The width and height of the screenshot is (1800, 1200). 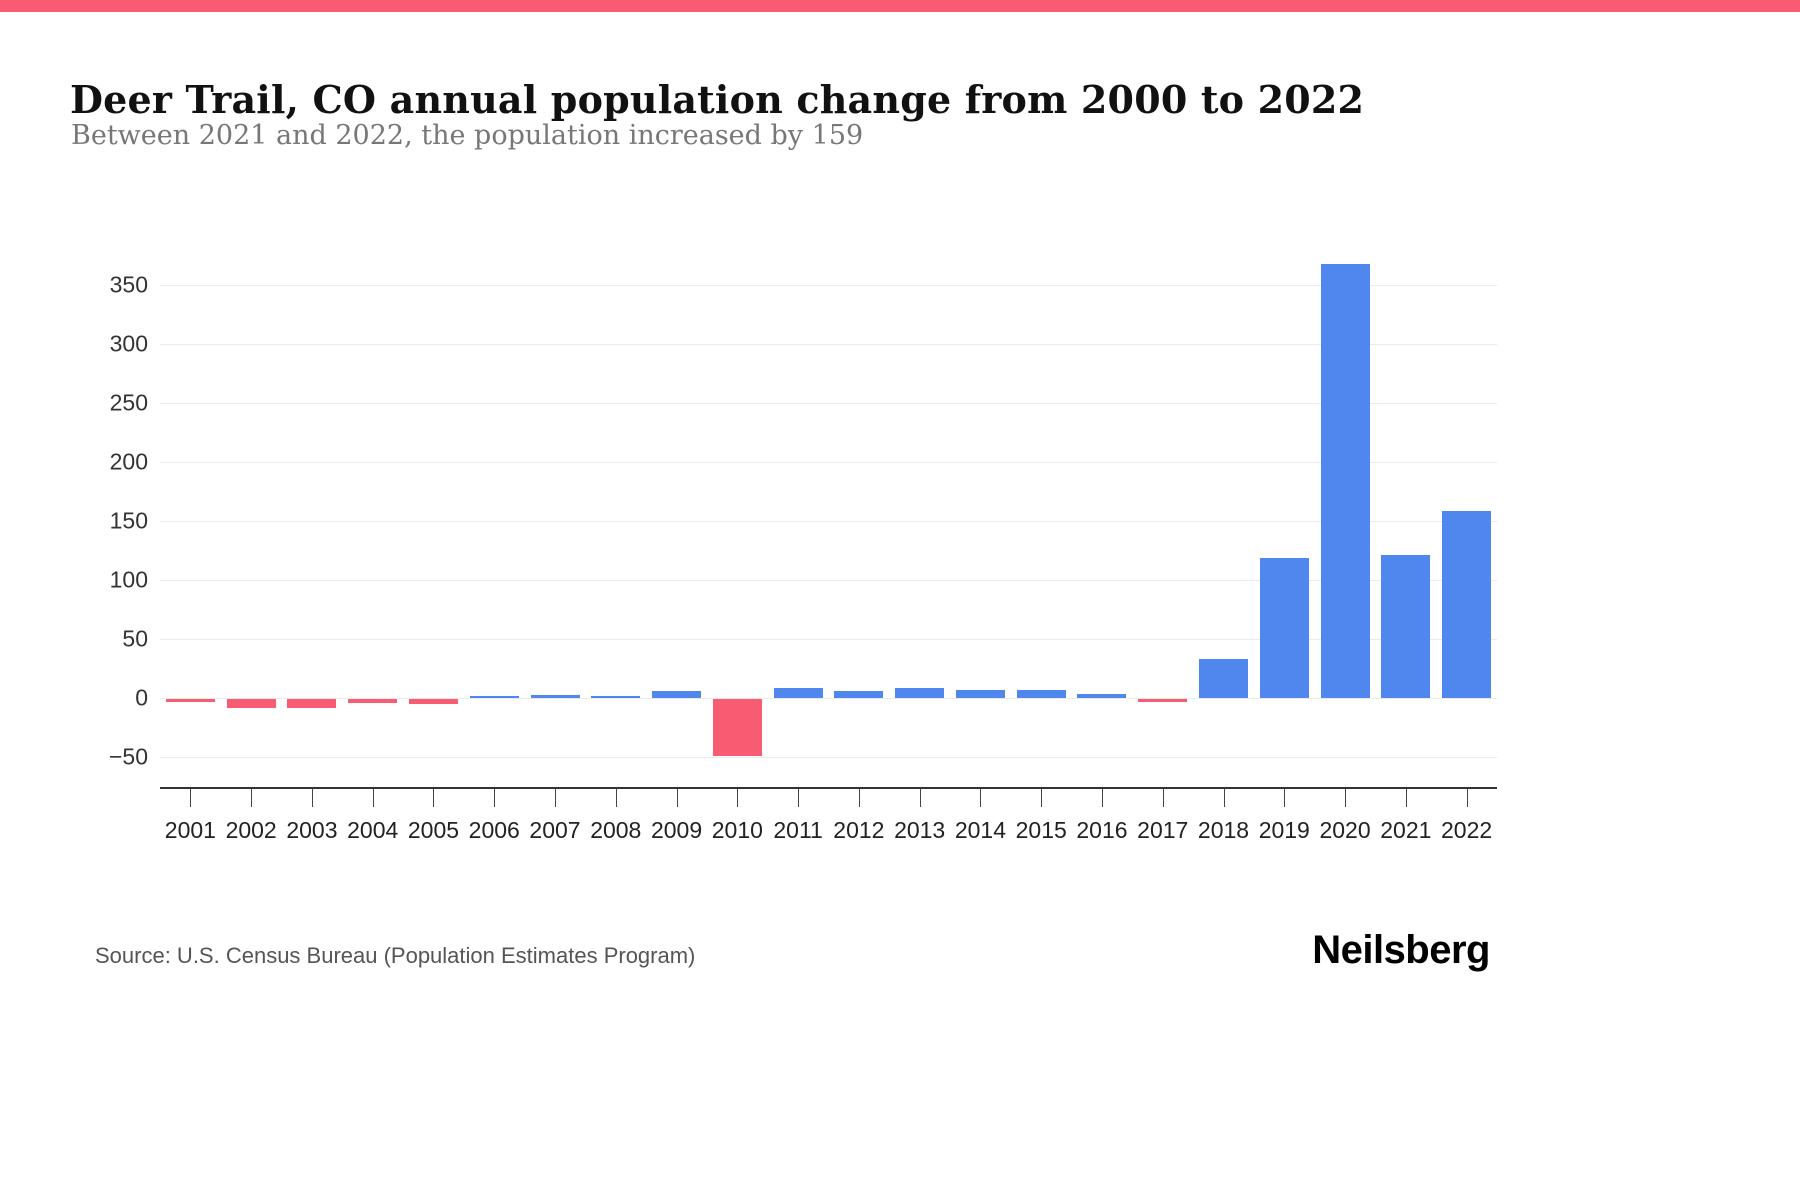 What do you see at coordinates (373, 830) in the screenshot?
I see `x-axis-label-2004: 2004` at bounding box center [373, 830].